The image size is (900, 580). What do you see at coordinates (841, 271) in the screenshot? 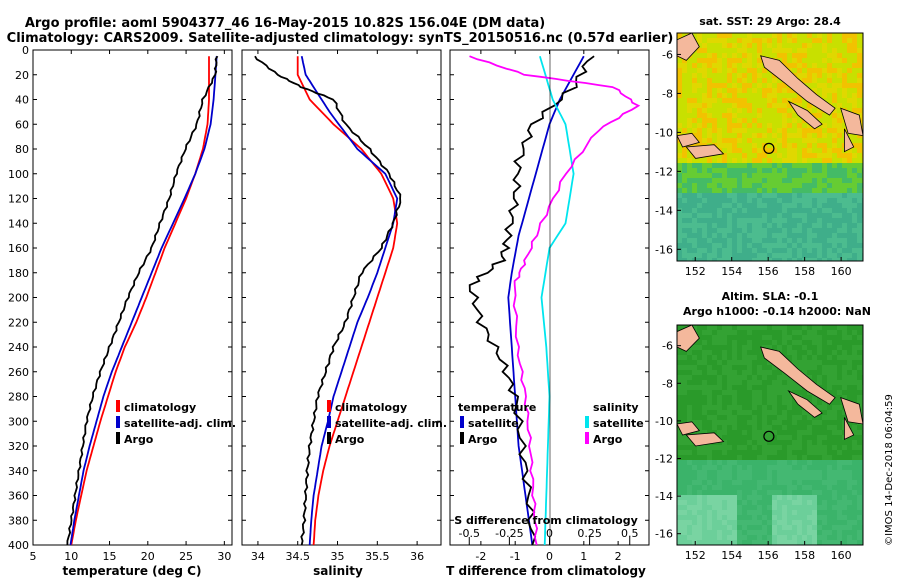
I see `lon-tick-label: 160` at bounding box center [841, 271].